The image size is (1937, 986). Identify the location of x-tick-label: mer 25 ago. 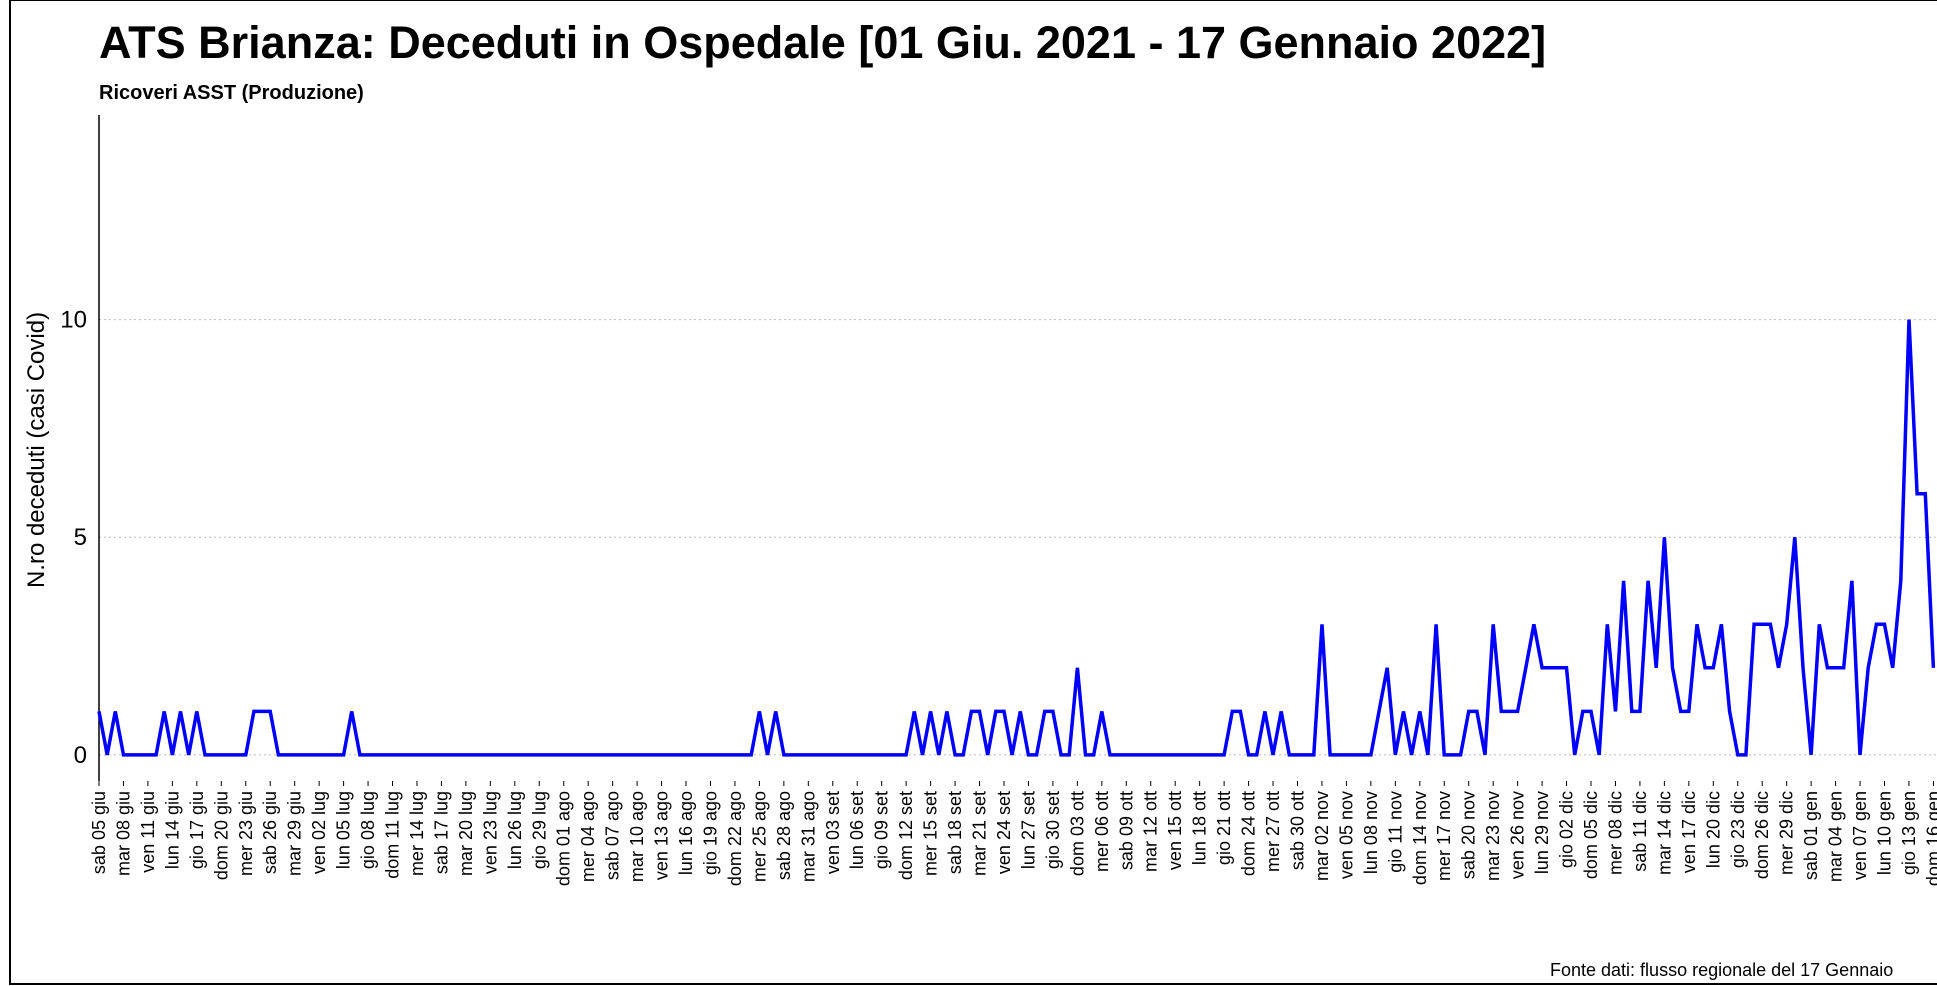
(759, 836).